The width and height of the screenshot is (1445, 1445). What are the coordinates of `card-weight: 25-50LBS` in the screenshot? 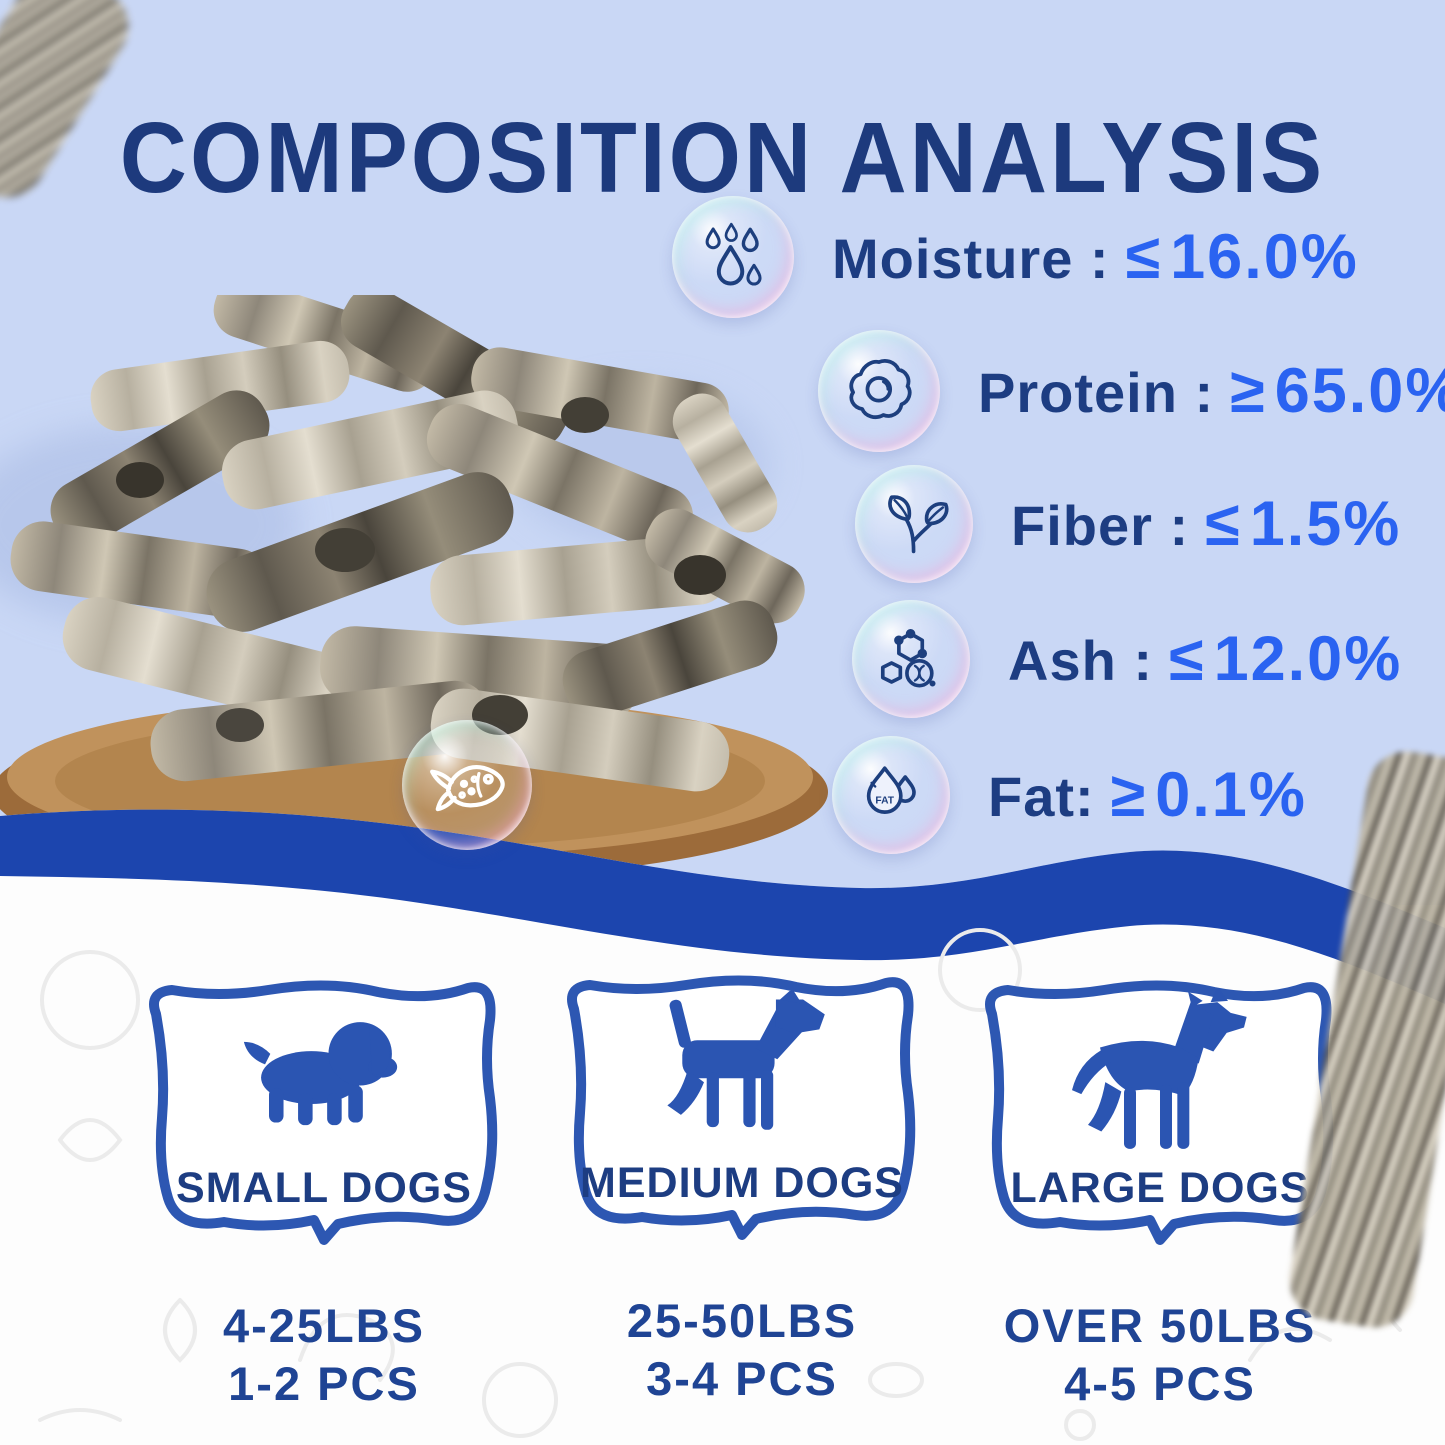 It's located at (742, 1320).